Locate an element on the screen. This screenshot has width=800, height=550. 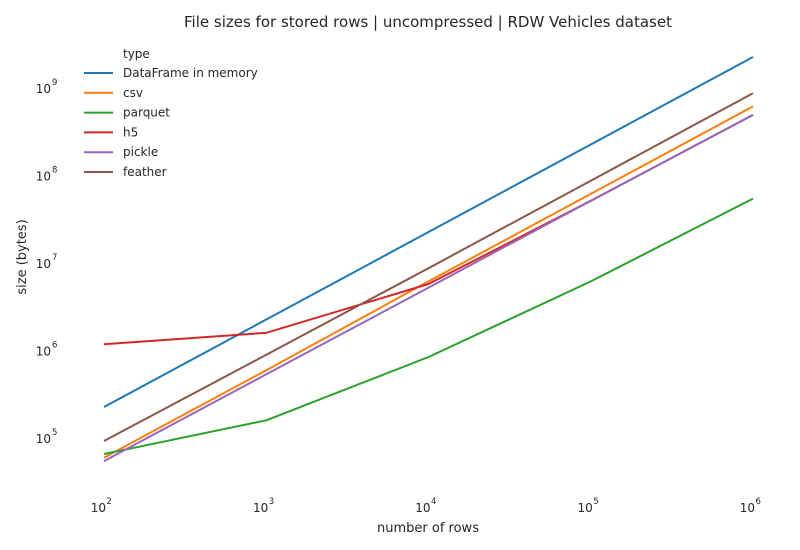
x-tick-exponent: 5 is located at coordinates (595, 502).